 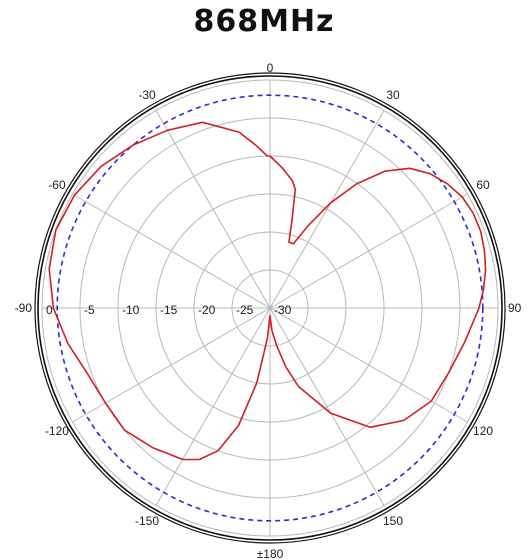 What do you see at coordinates (24, 308) in the screenshot?
I see `angle-label: -90` at bounding box center [24, 308].